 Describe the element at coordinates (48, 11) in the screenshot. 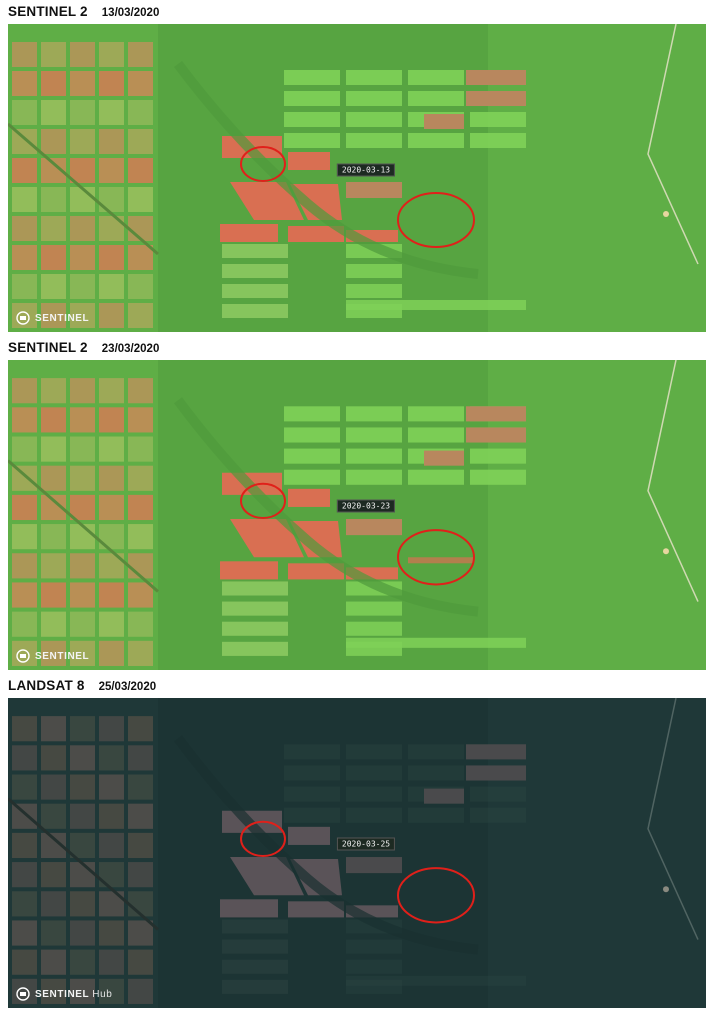

I see `sensor-label: SENTINEL 2` at that location.